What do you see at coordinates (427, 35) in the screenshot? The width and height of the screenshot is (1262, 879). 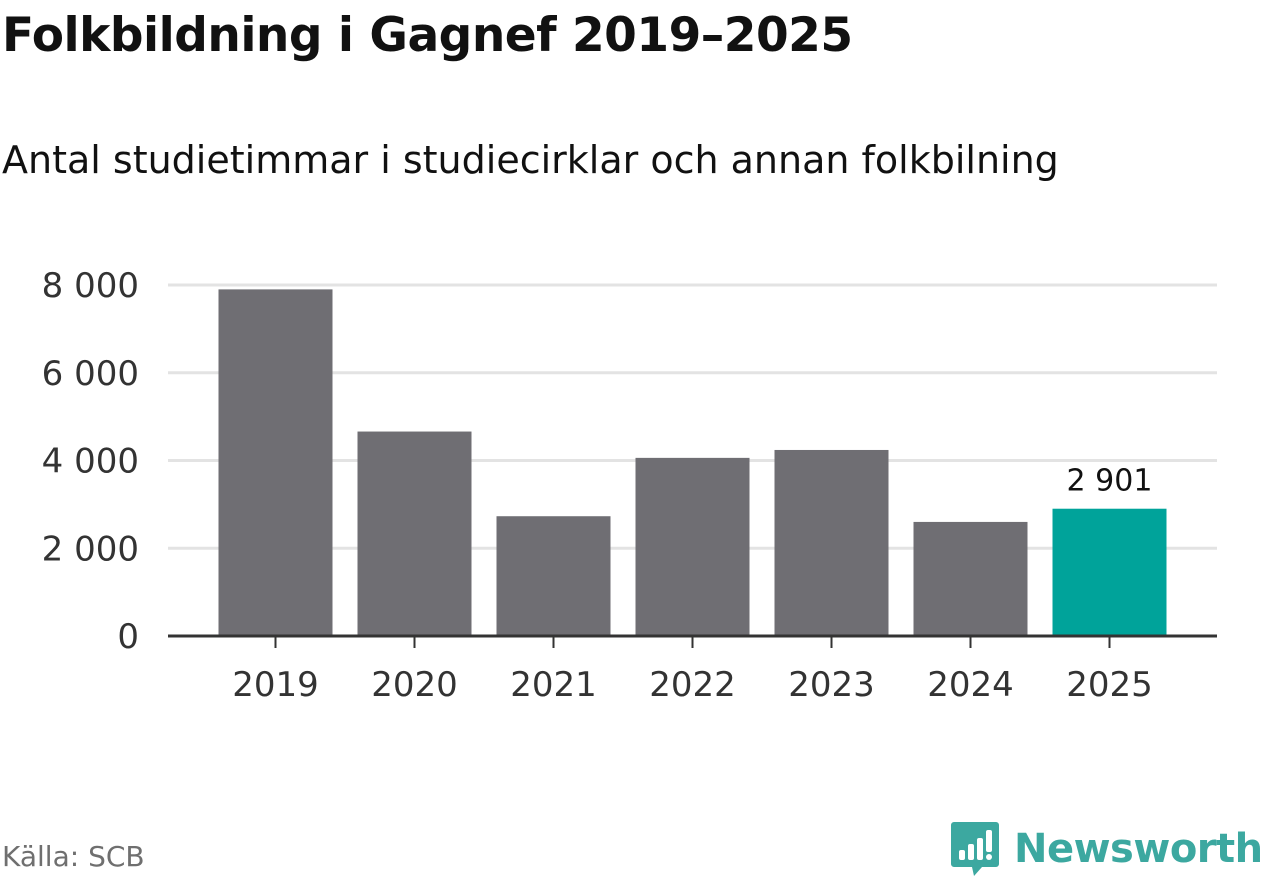 I see `chart-title: Folkbildning i Gagnef 2019–2025` at bounding box center [427, 35].